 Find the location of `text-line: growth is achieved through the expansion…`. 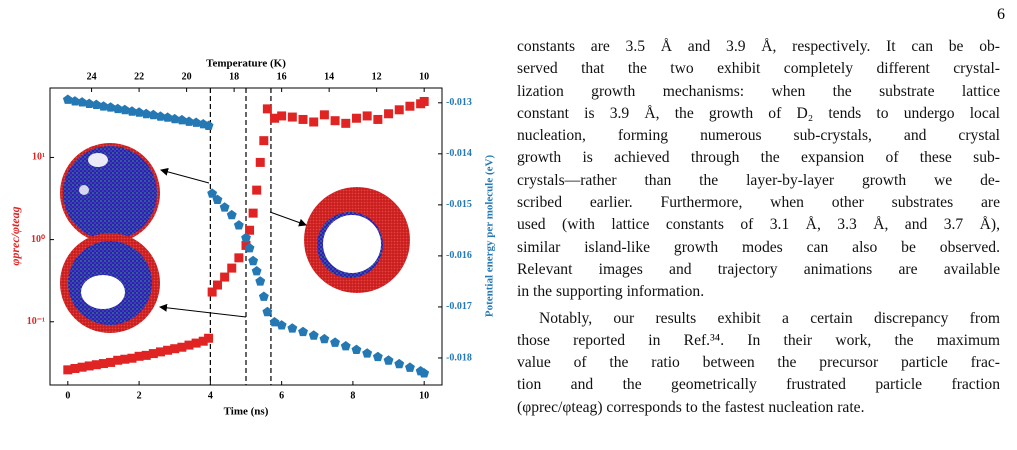

text-line: growth is achieved through the expansion… is located at coordinates (758, 158).